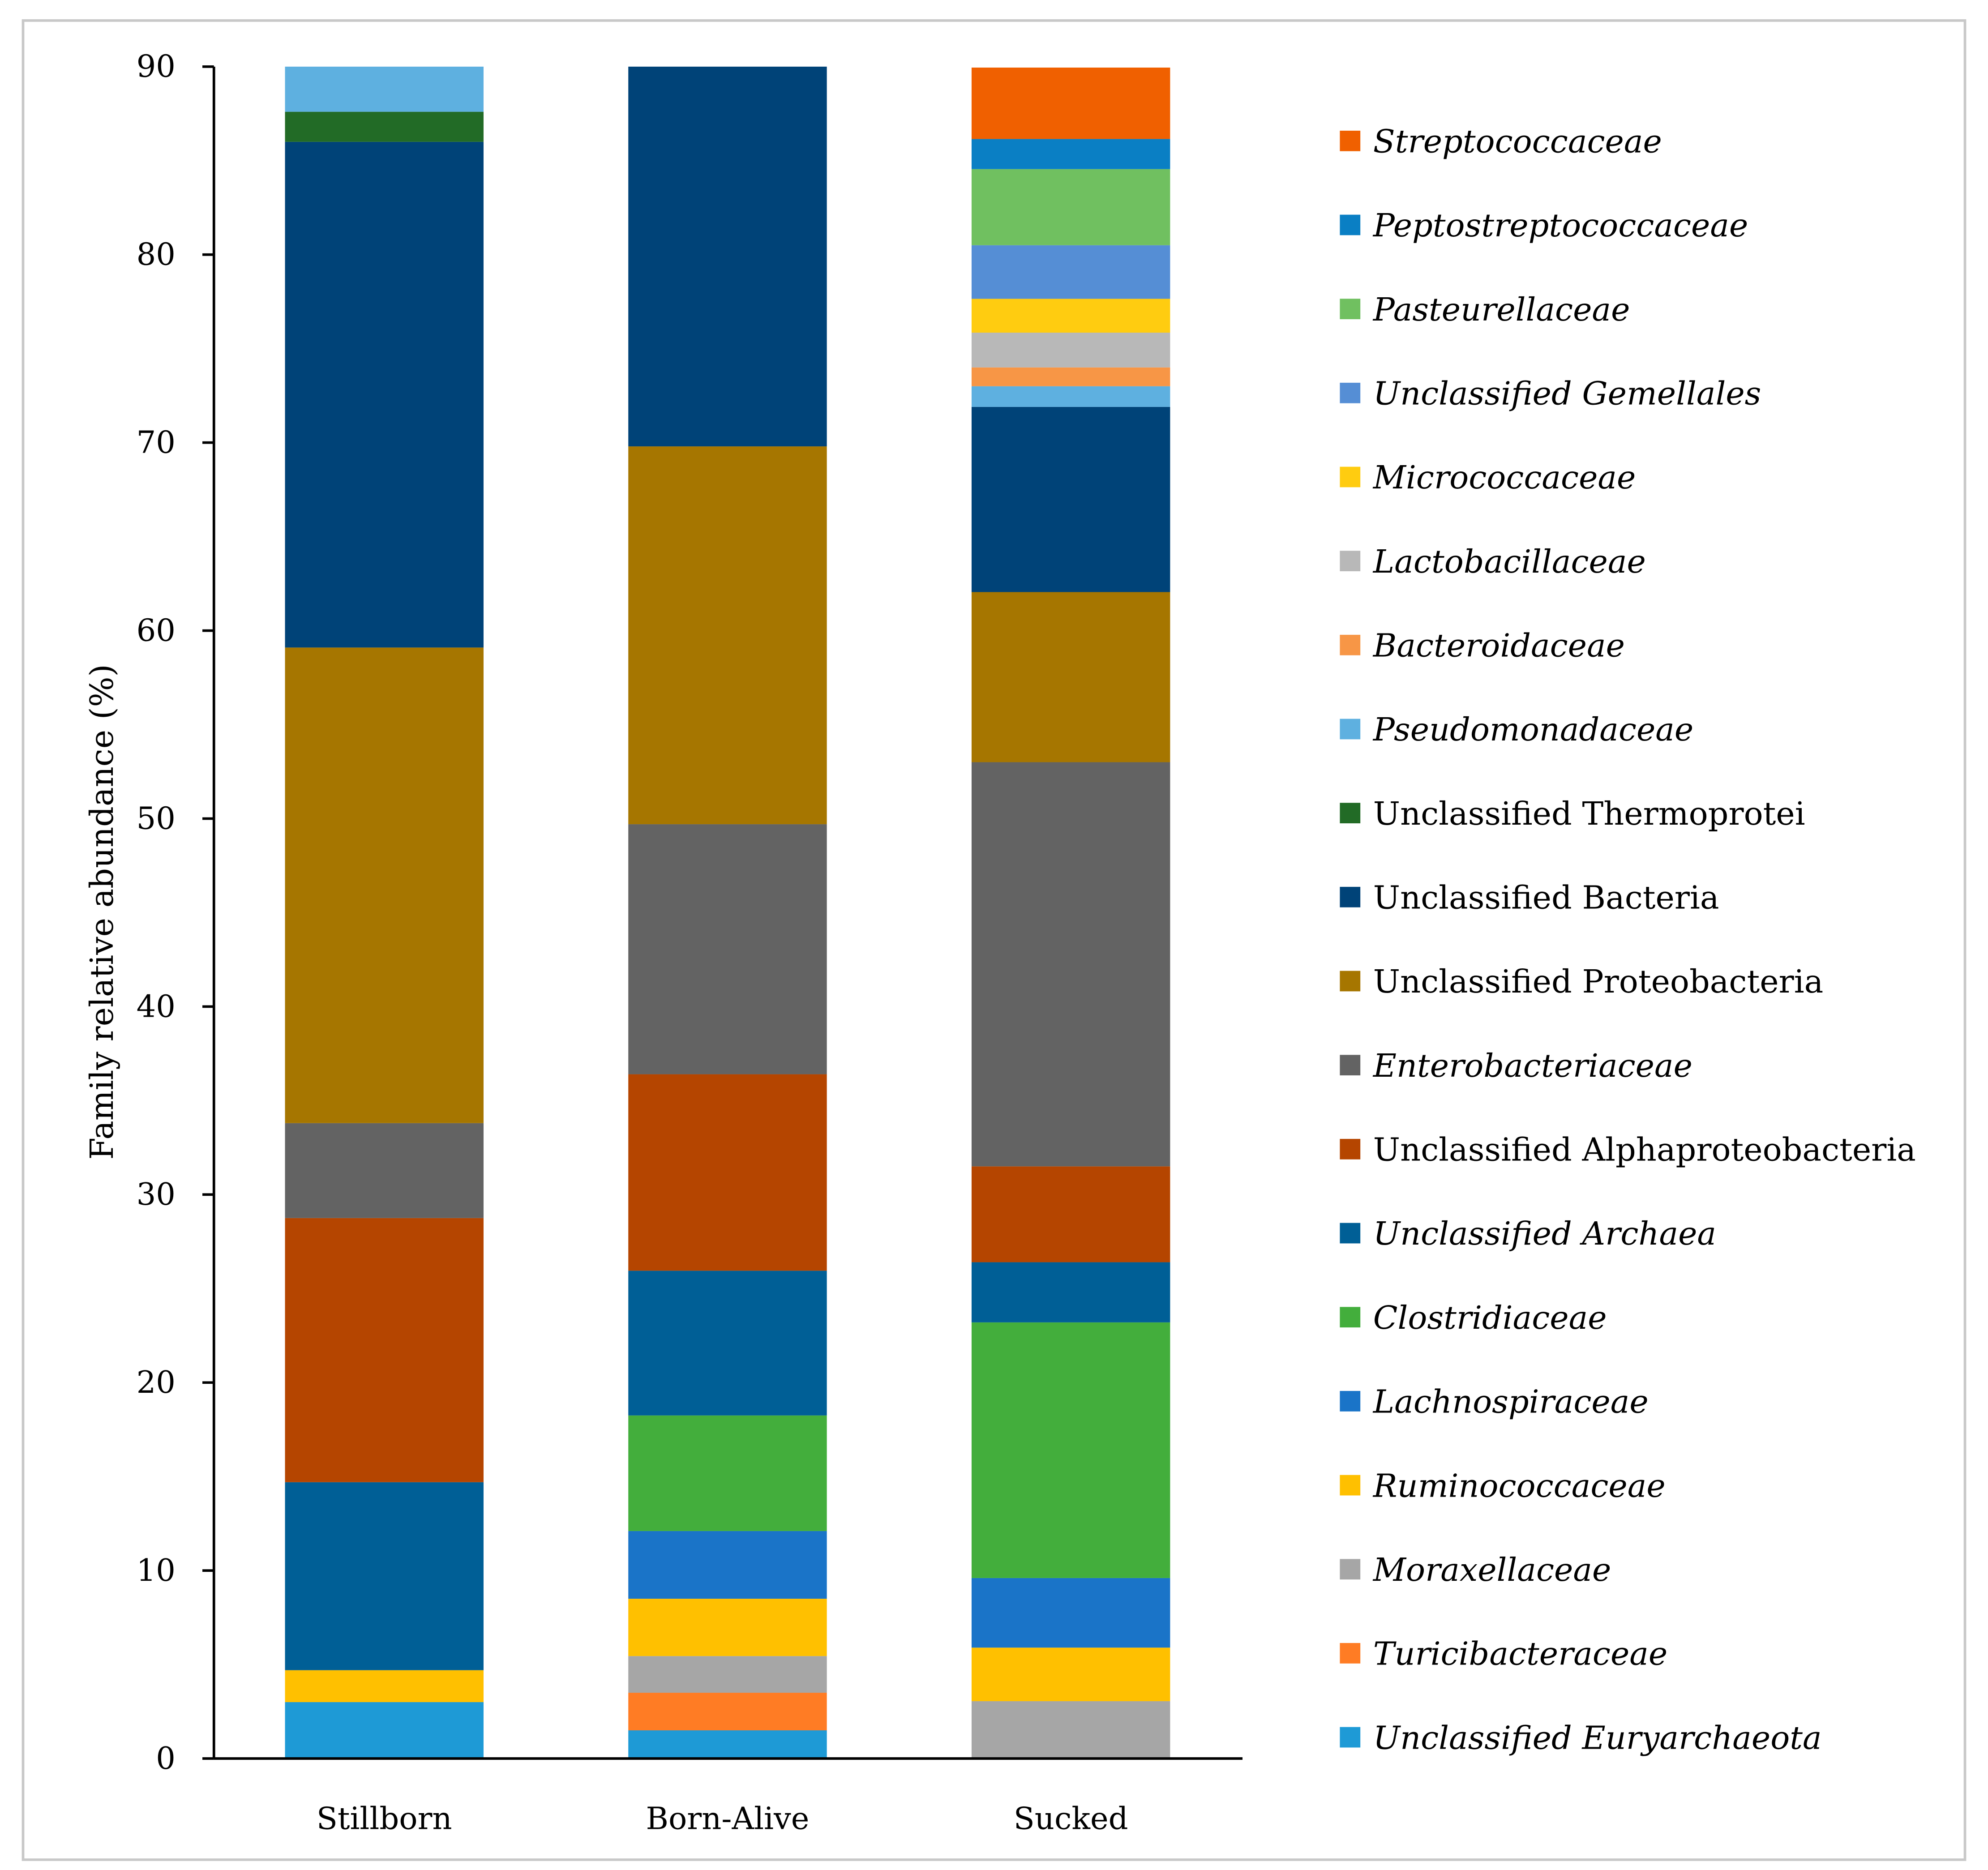 This screenshot has height=1870, width=1988. I want to click on y-tick-label: 30, so click(156, 1194).